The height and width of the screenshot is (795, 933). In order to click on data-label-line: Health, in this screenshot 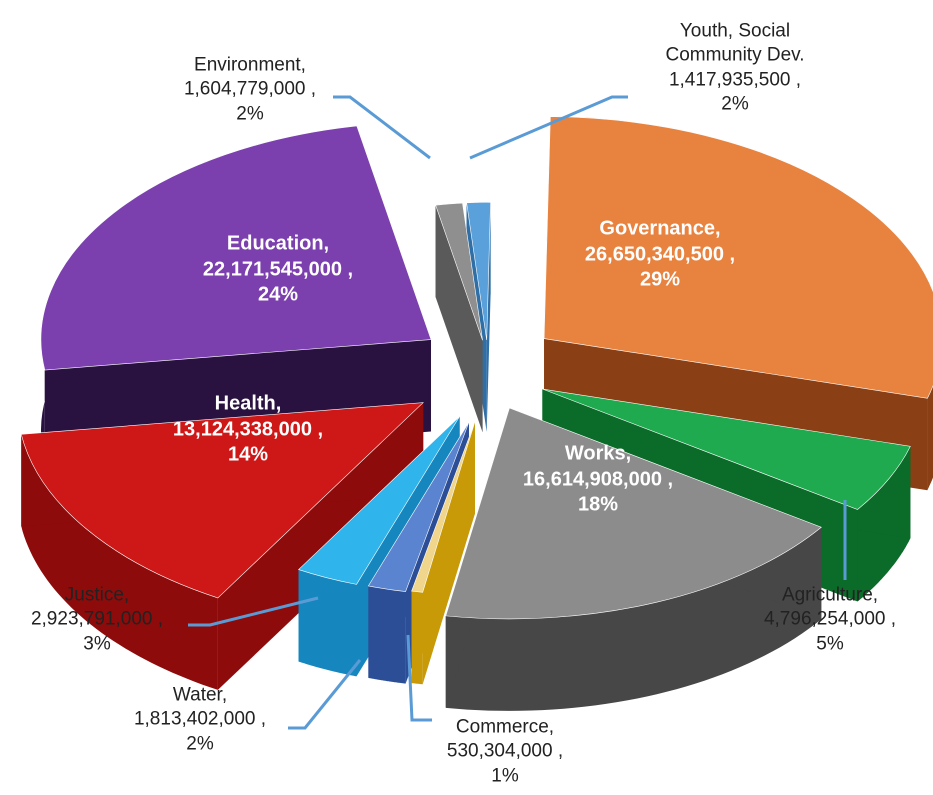, I will do `click(248, 403)`.